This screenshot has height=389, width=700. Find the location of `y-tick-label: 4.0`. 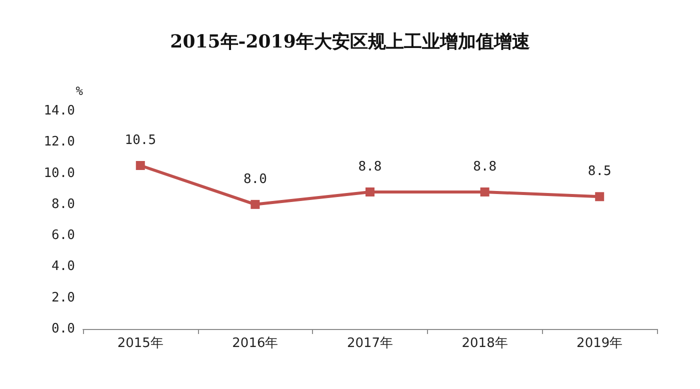

y-tick-label: 4.0 is located at coordinates (63, 266).